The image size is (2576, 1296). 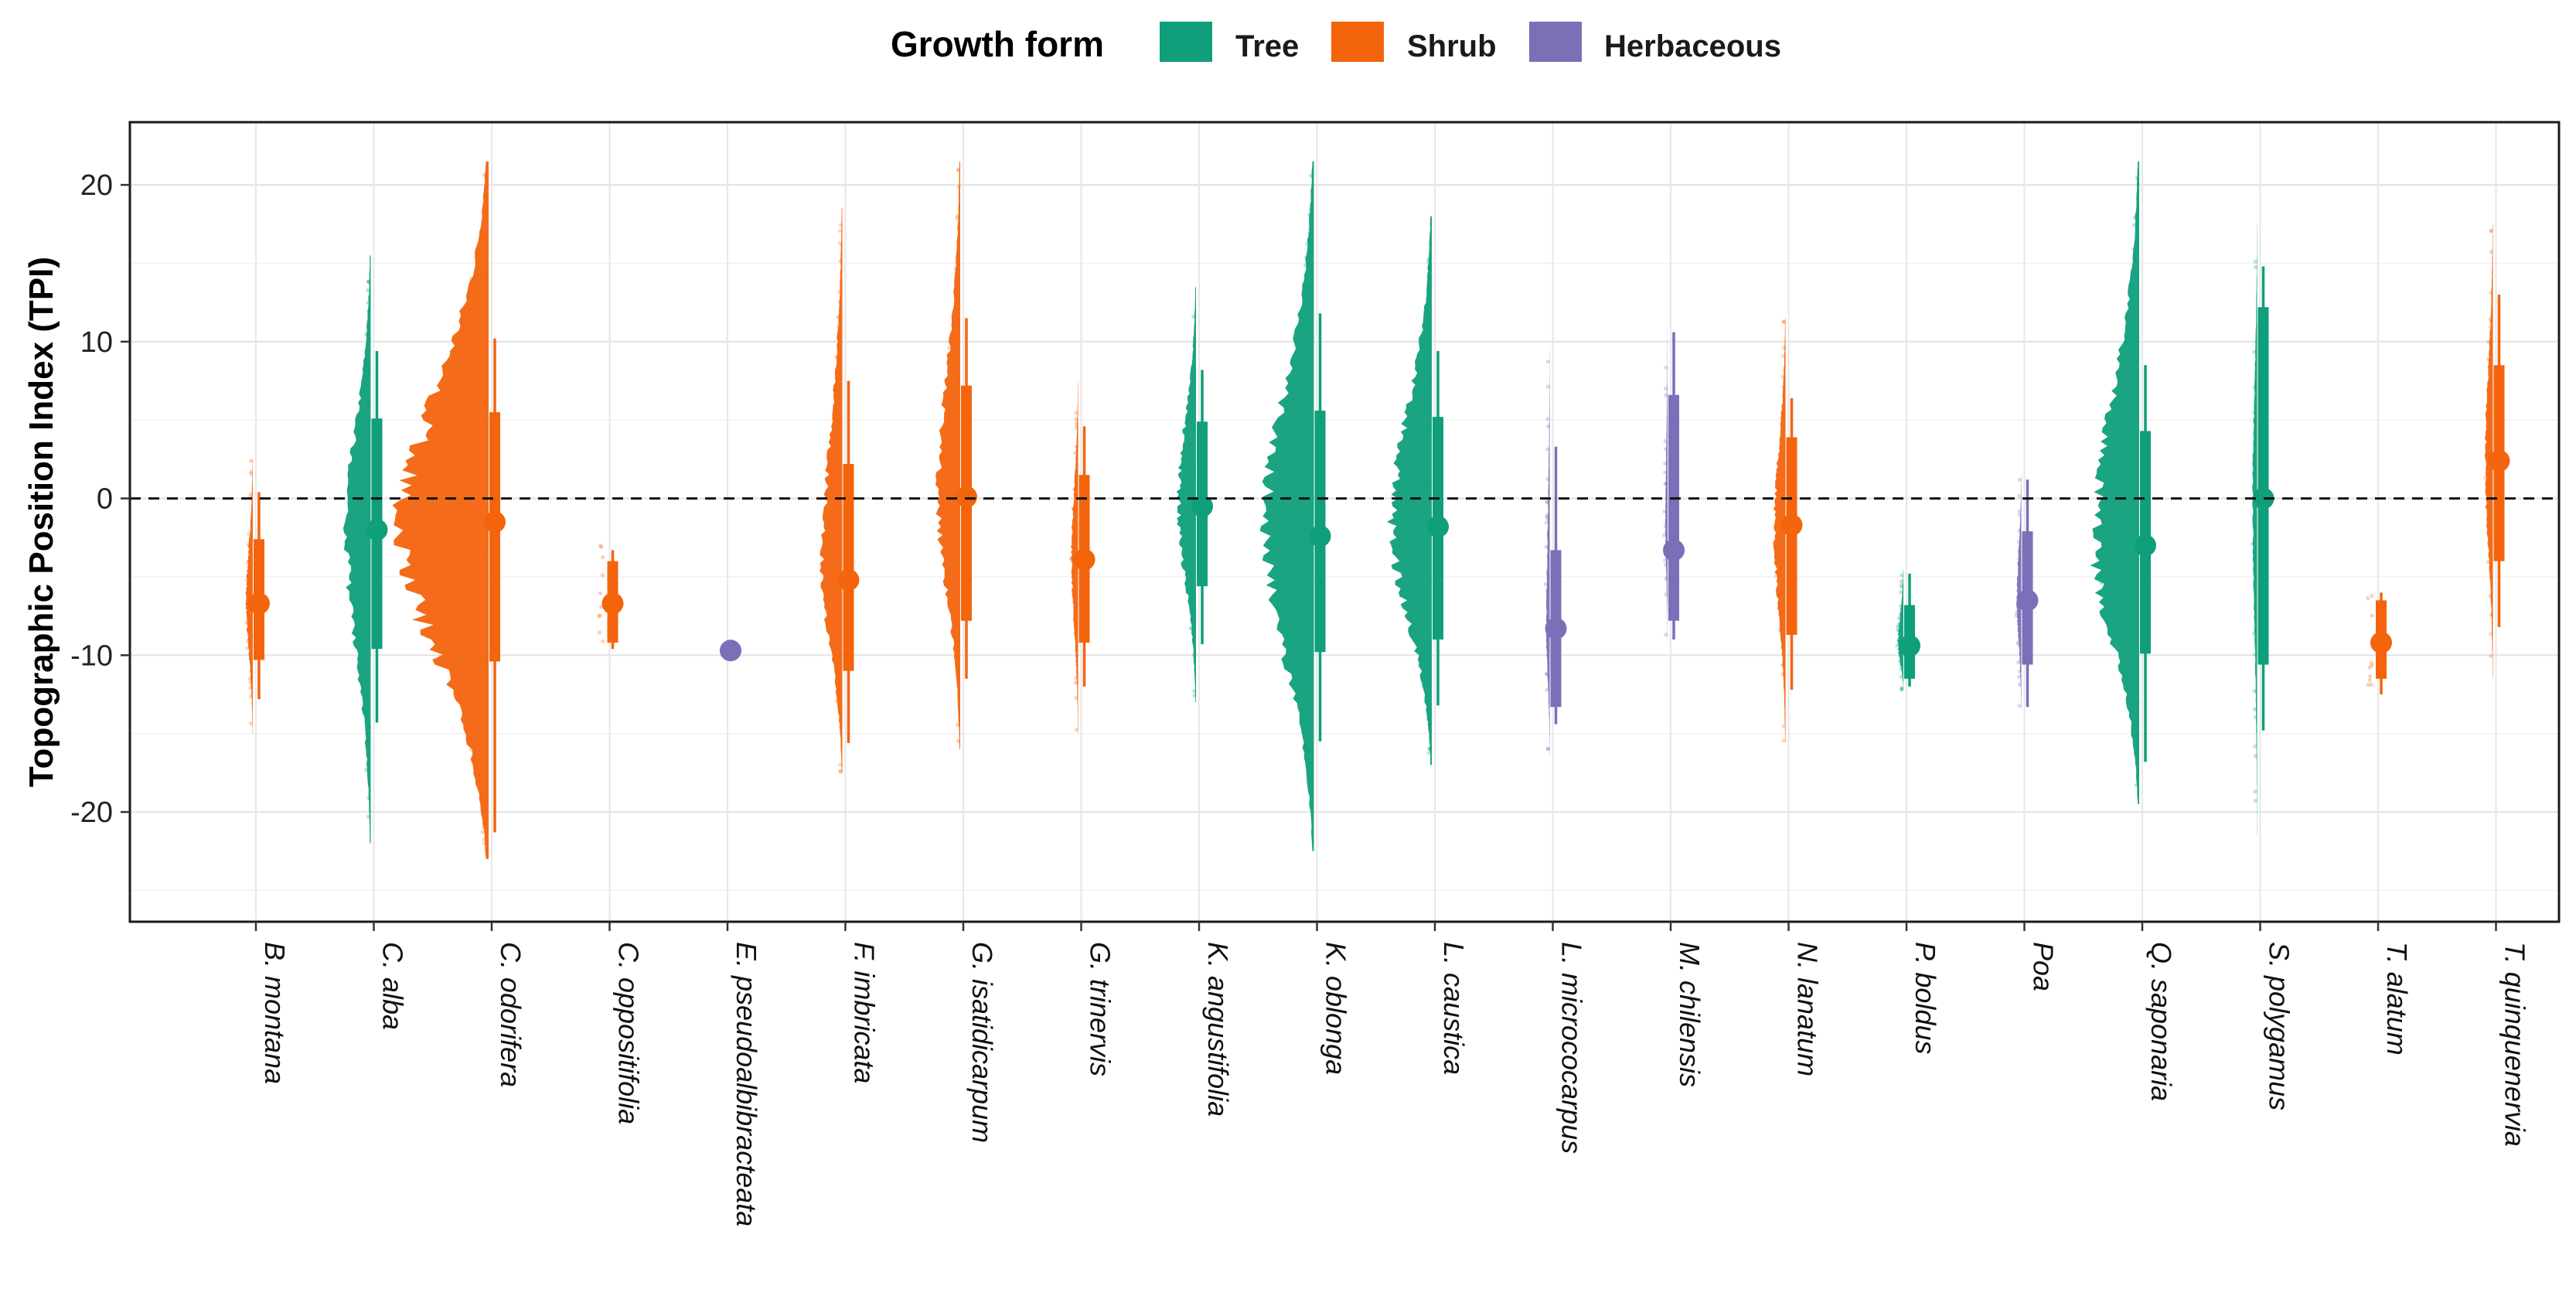 What do you see at coordinates (1926, 998) in the screenshot?
I see `x-tick-label: P. boldus` at bounding box center [1926, 998].